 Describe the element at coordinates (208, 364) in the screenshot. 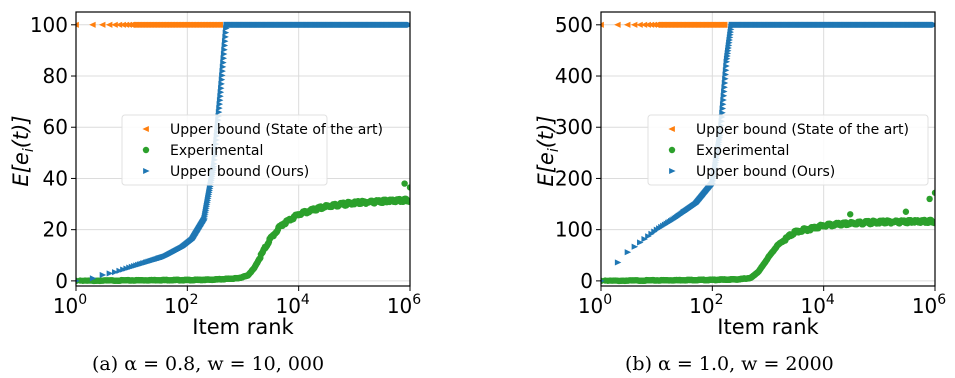

I see `caption-a: (a) α = 0.8, w = 10, 000` at that location.